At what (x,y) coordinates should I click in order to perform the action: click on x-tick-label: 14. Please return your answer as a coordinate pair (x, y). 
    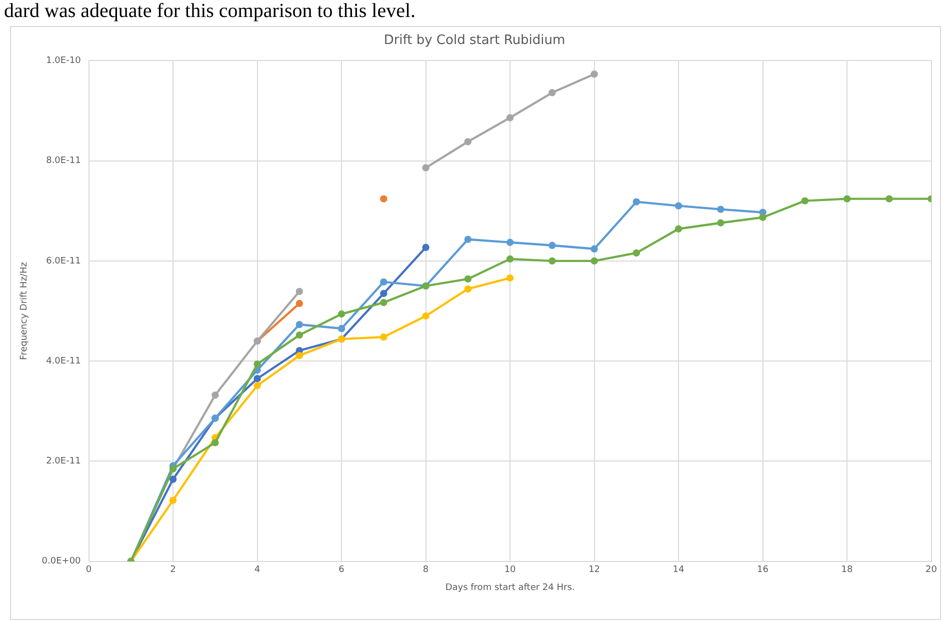
    Looking at the image, I should click on (678, 570).